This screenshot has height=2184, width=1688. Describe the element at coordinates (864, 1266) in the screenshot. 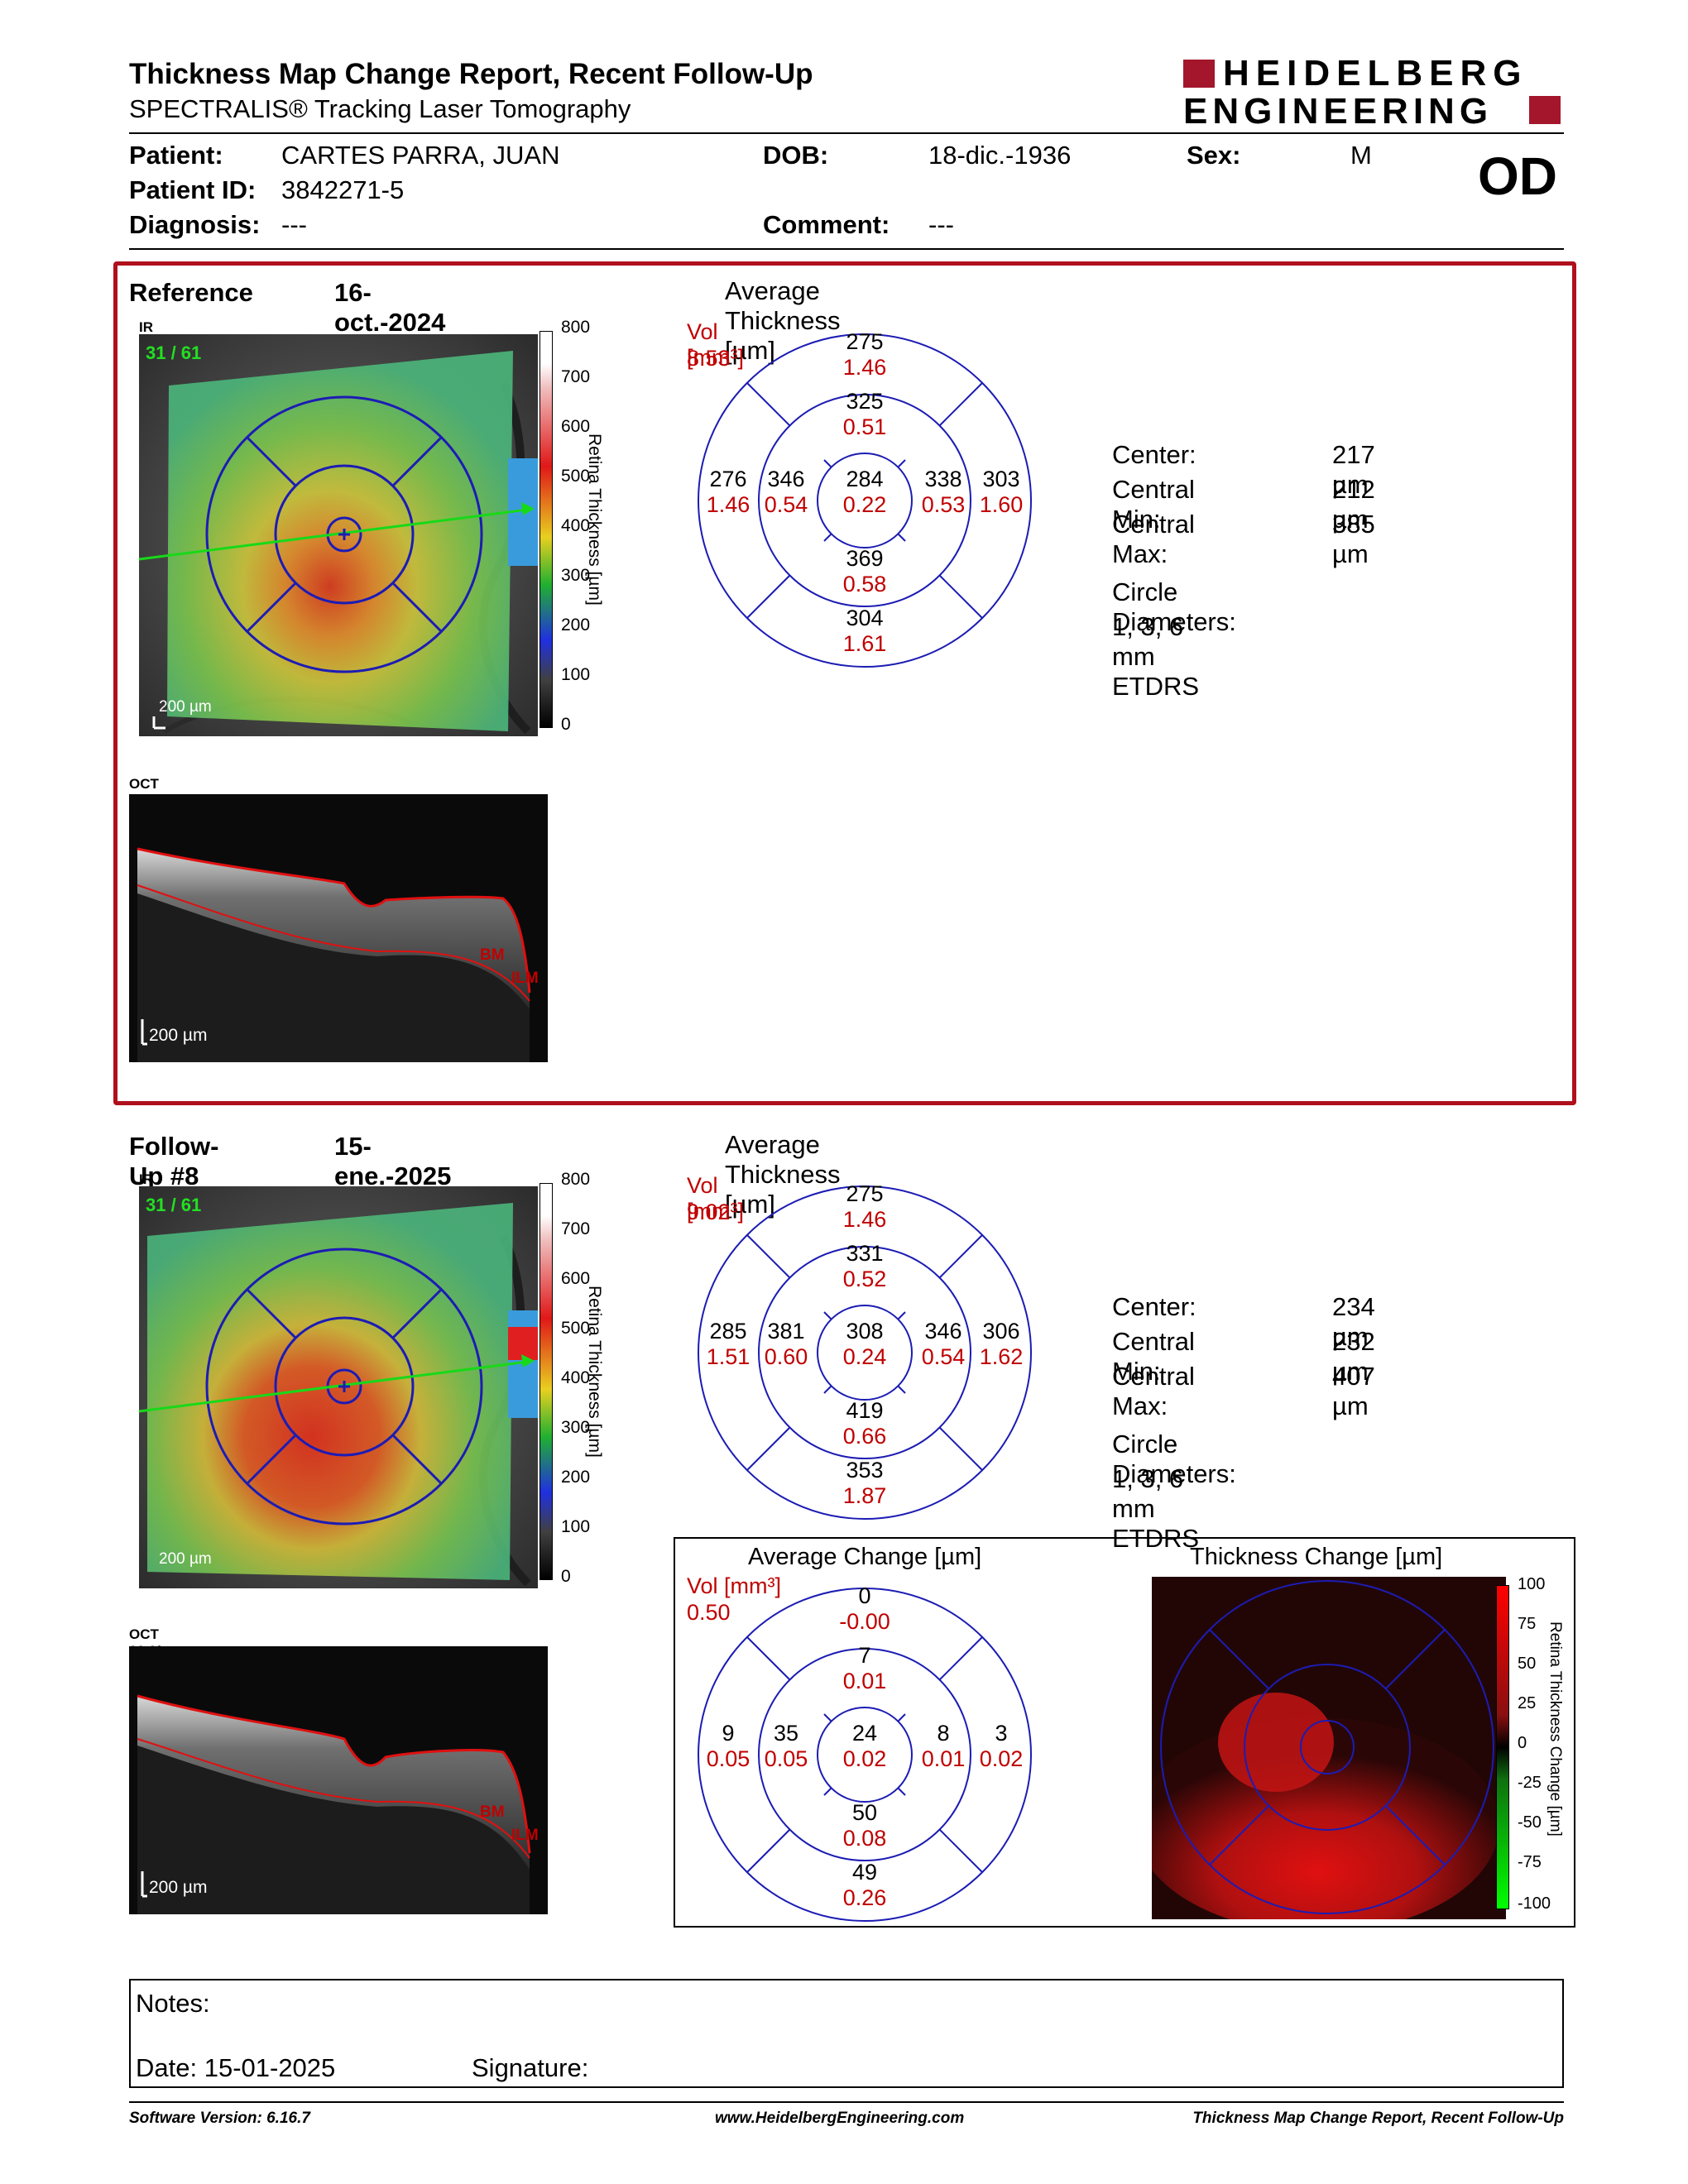

I see `sector-inner-superior: 331 0.52` at that location.